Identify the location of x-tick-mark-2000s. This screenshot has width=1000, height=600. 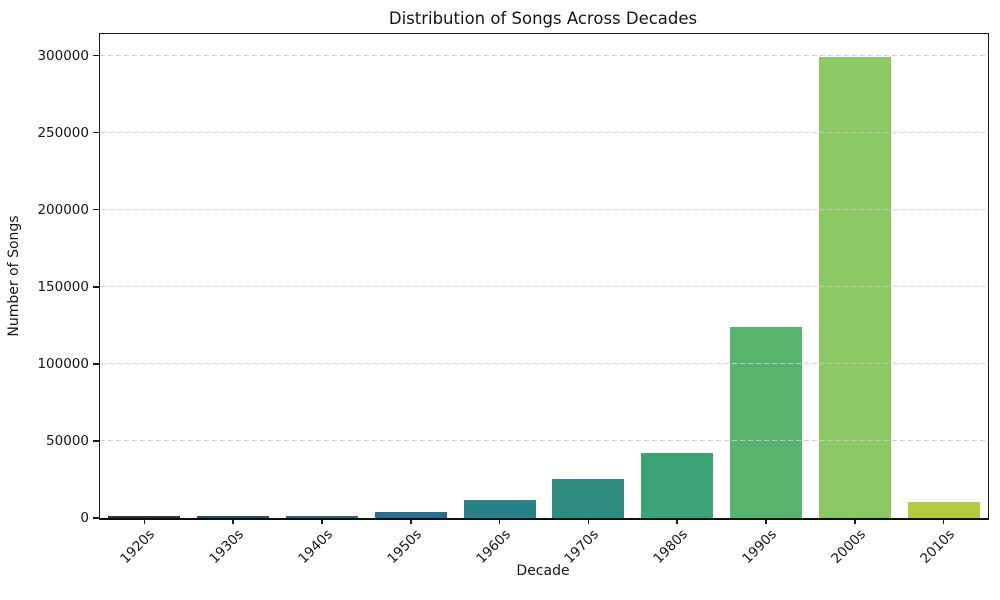
(855, 521).